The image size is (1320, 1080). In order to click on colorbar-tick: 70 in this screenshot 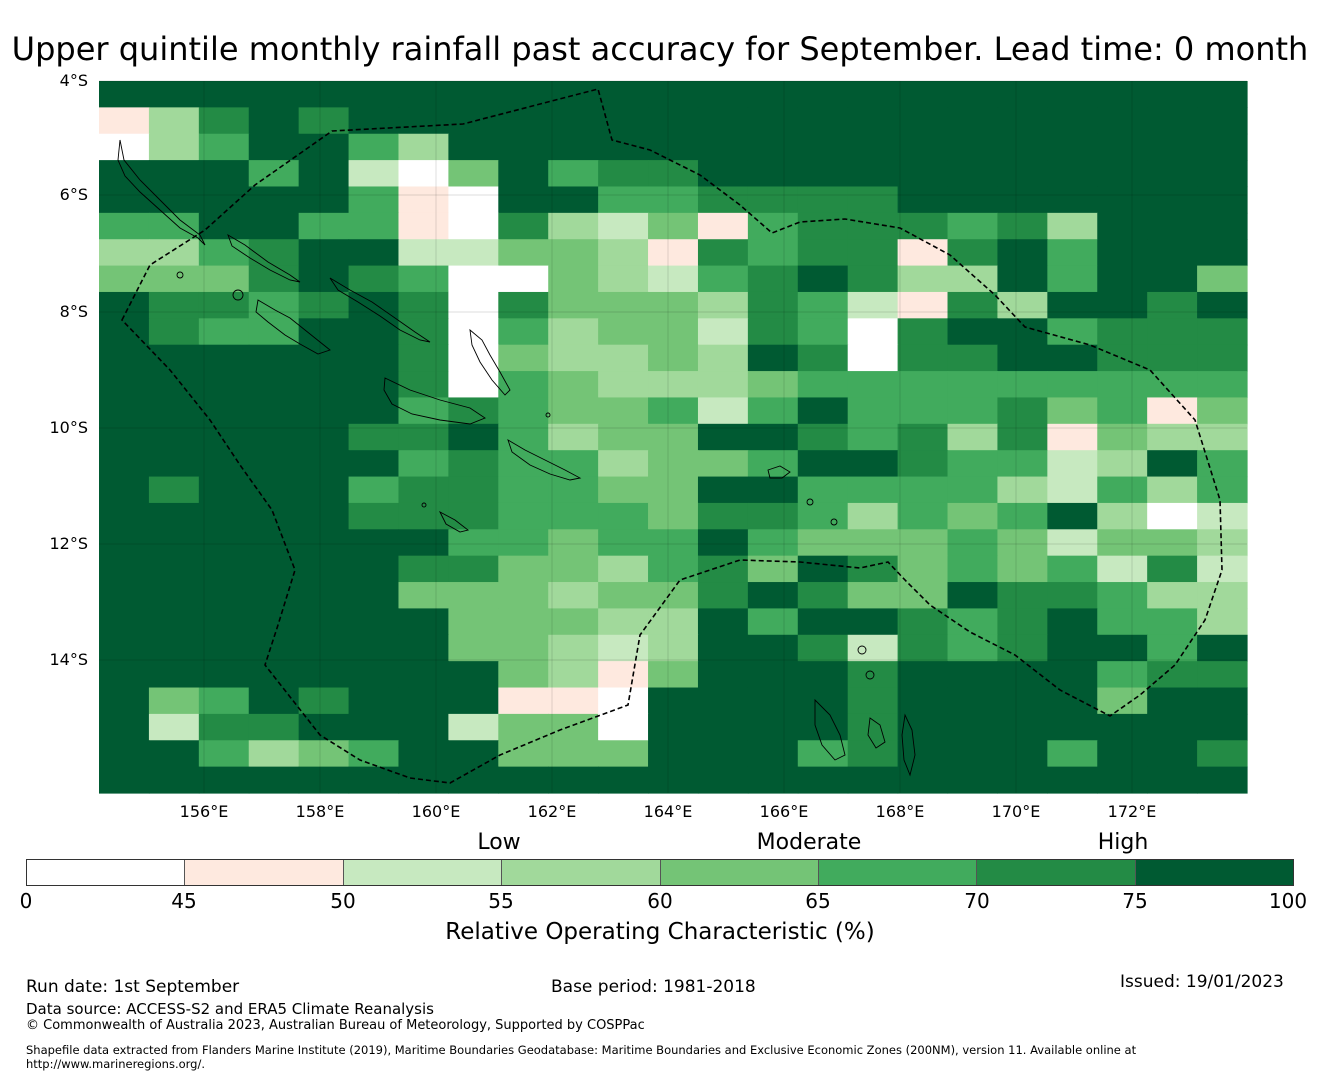, I will do `click(977, 901)`.